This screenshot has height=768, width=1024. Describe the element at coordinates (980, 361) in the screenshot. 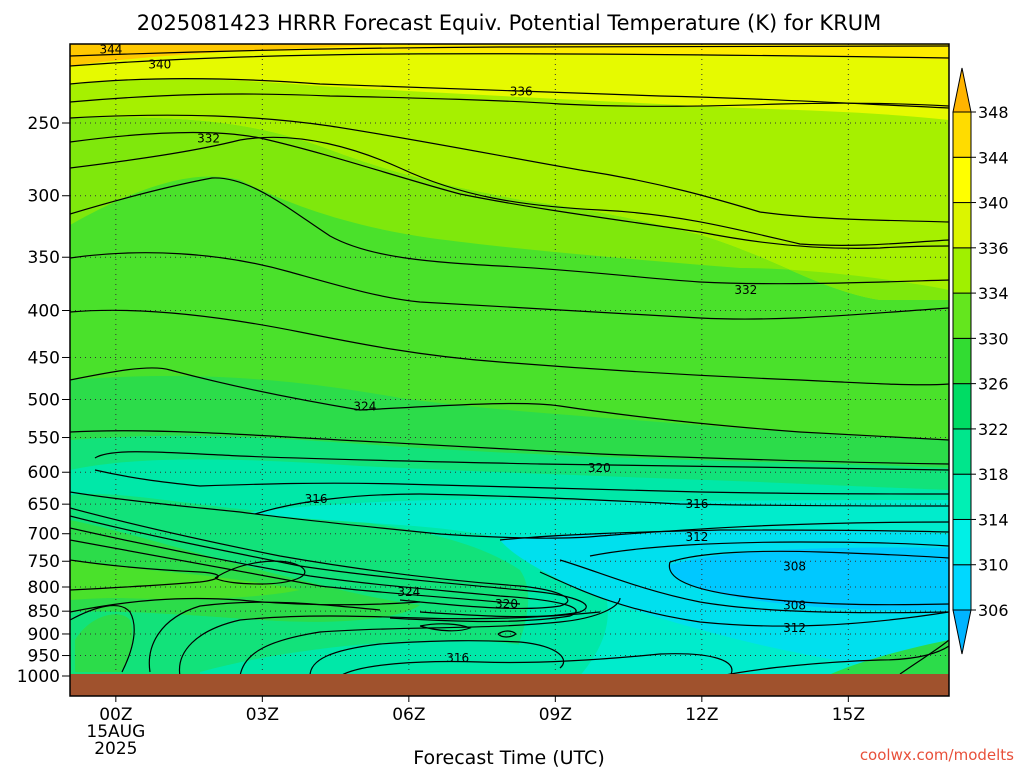

I see `colorbar: 306 310 314 318 322 326 330 334 336 340 344 348` at that location.